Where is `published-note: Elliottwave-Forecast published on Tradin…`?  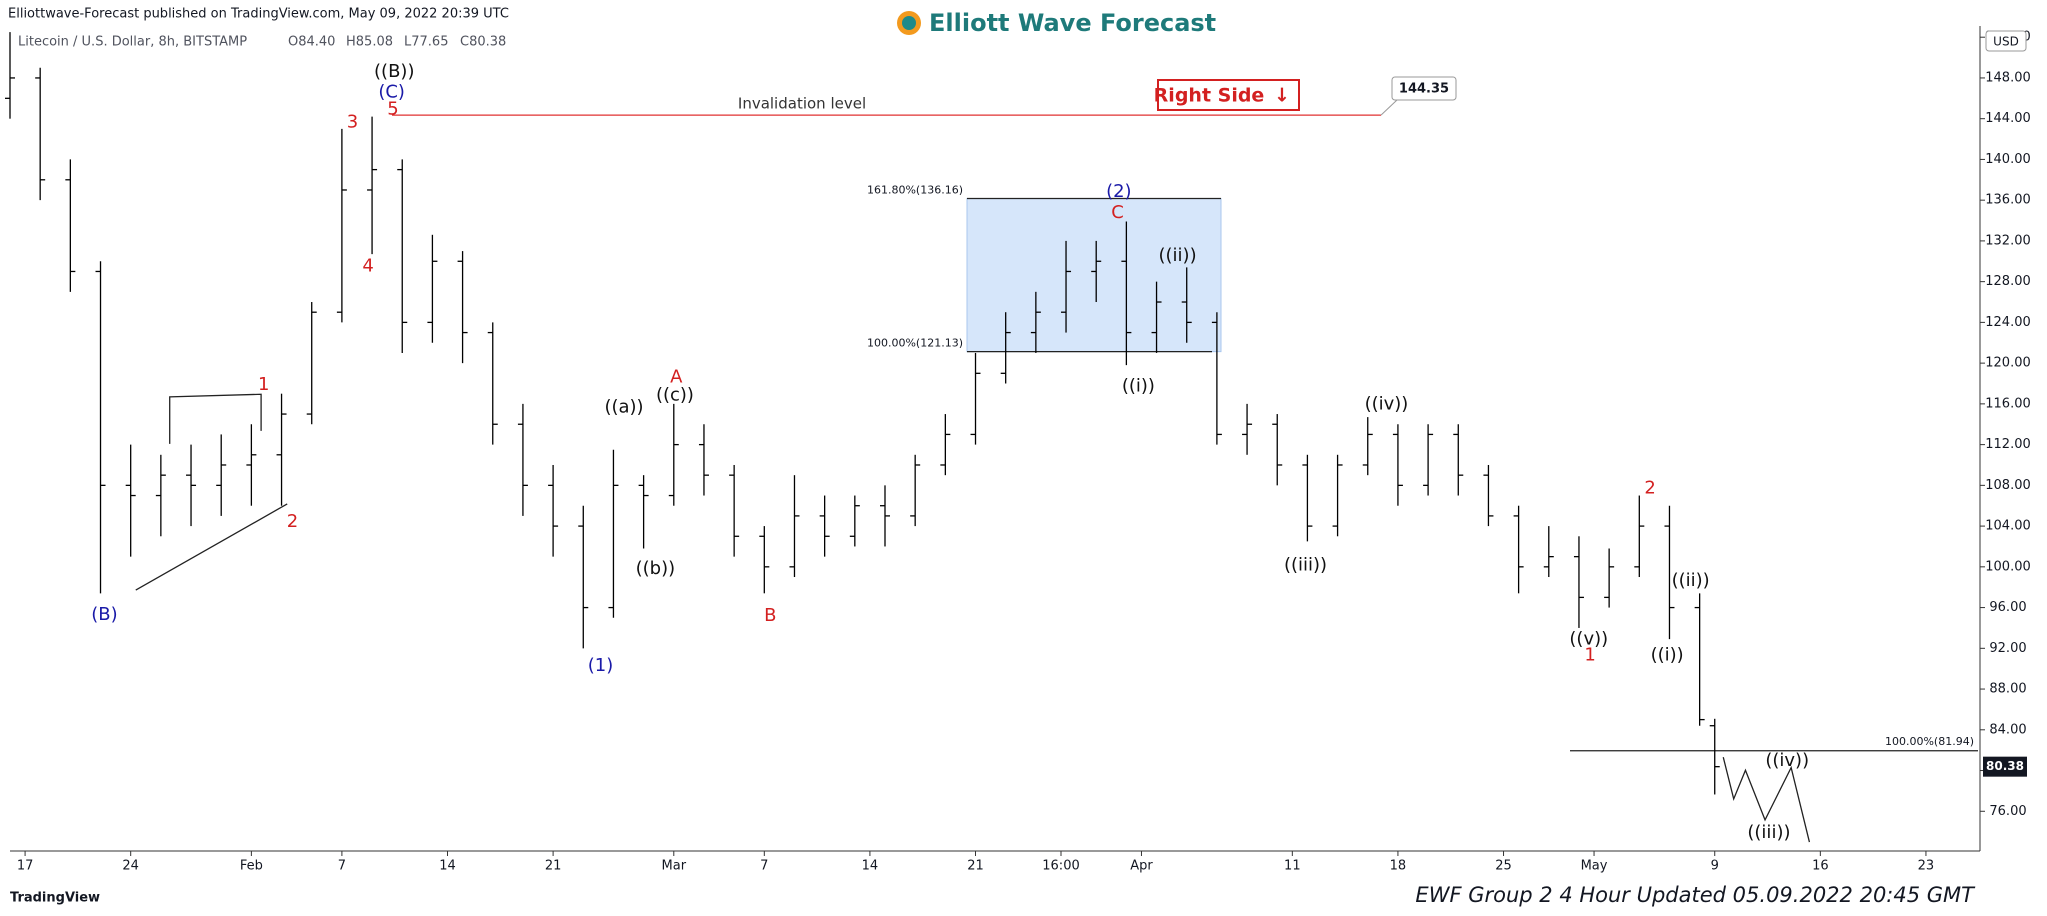
published-note: Elliottwave-Forecast published on Tradin… is located at coordinates (258, 14).